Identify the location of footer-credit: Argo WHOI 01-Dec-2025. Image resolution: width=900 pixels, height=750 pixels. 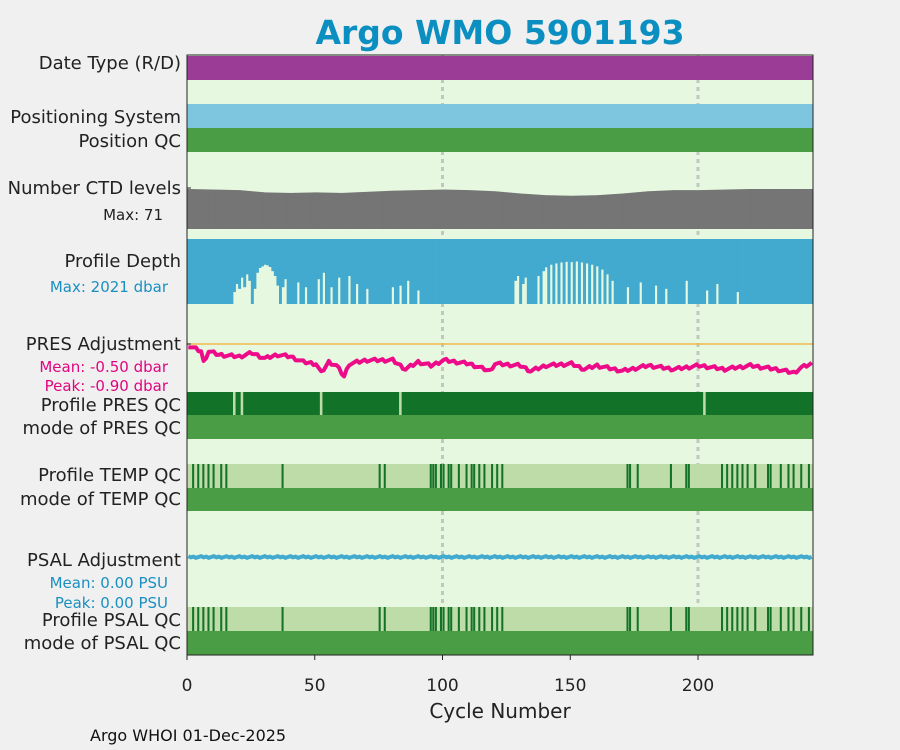
(188, 735).